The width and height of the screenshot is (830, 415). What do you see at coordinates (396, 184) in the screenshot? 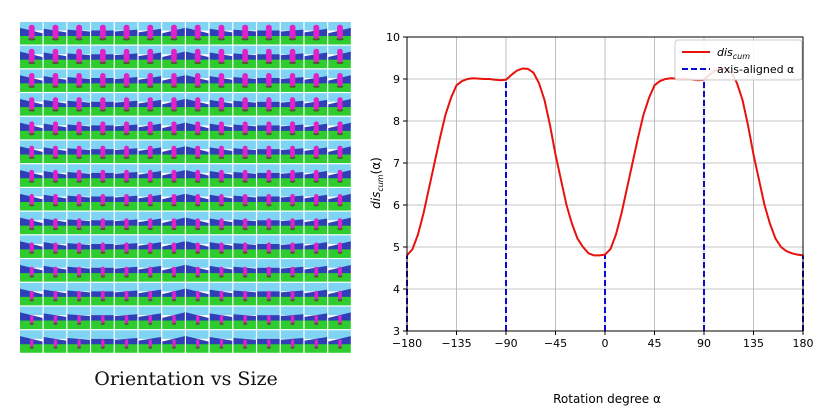
I see `y-ticks: 3 4 5 6 7 8 9 10` at bounding box center [396, 184].